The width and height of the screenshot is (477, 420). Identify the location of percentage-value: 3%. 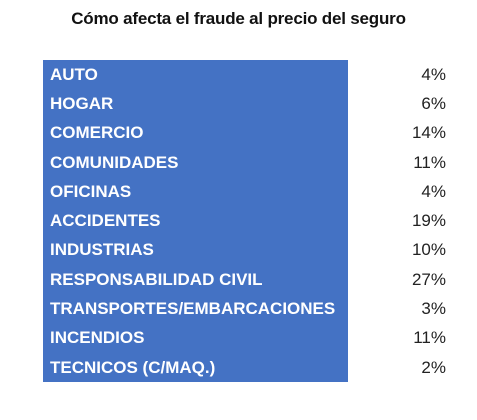
(433, 309).